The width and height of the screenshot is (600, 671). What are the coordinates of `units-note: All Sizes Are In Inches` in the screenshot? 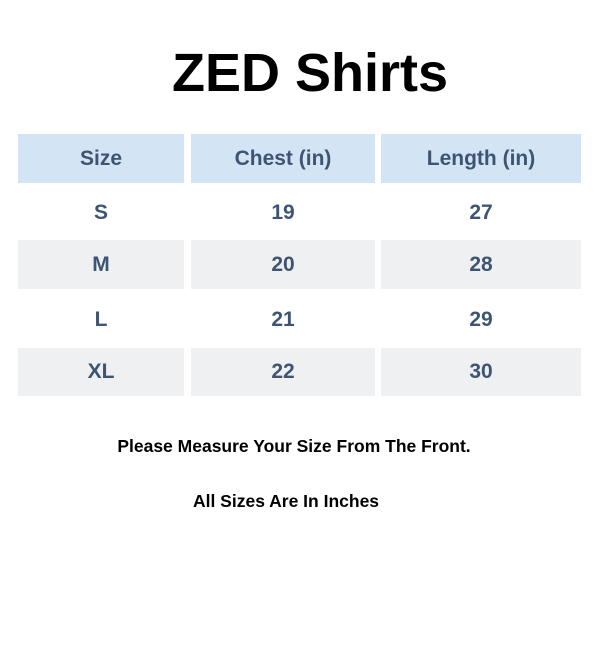 It's located at (286, 501).